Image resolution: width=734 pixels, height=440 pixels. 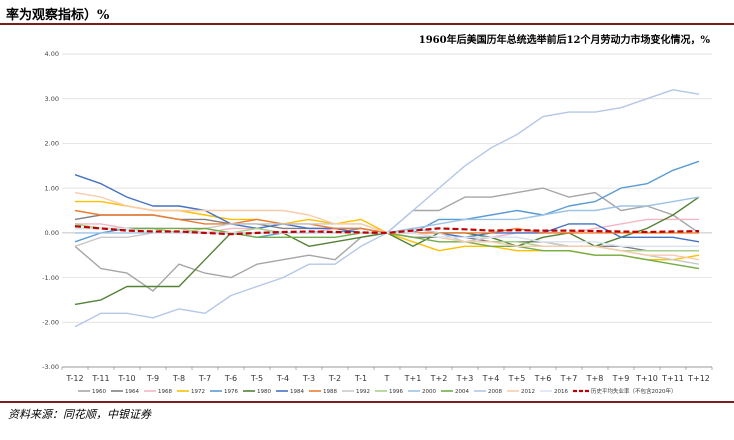 What do you see at coordinates (561, 392) in the screenshot?
I see `legend-label: 2016` at bounding box center [561, 392].